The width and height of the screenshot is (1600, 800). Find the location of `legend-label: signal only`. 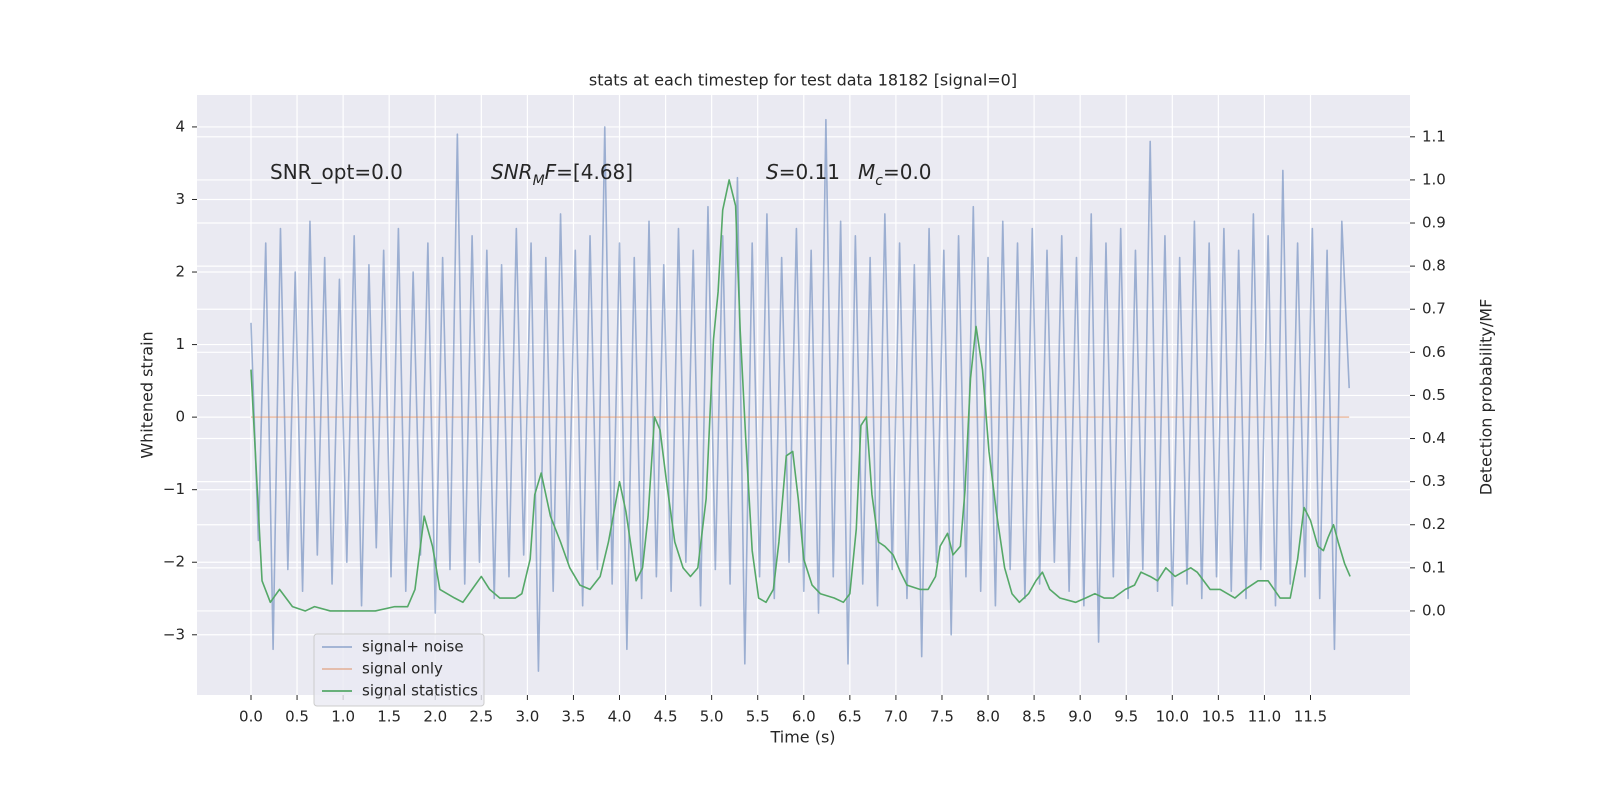

legend-label: signal only is located at coordinates (402, 669).